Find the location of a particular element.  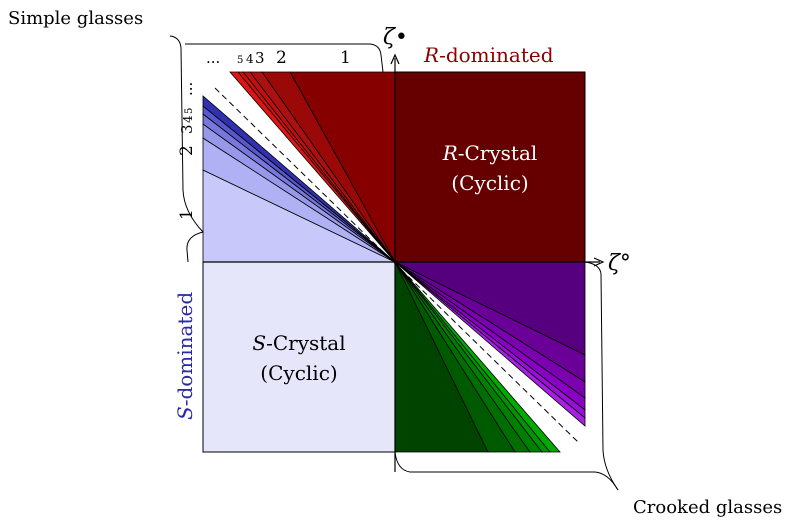

left-tick-2: 2 is located at coordinates (187, 150).